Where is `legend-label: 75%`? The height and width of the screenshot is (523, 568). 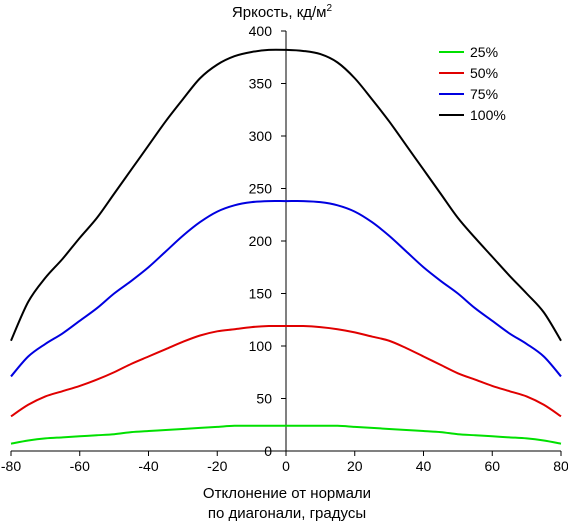 legend-label: 75% is located at coordinates (484, 94).